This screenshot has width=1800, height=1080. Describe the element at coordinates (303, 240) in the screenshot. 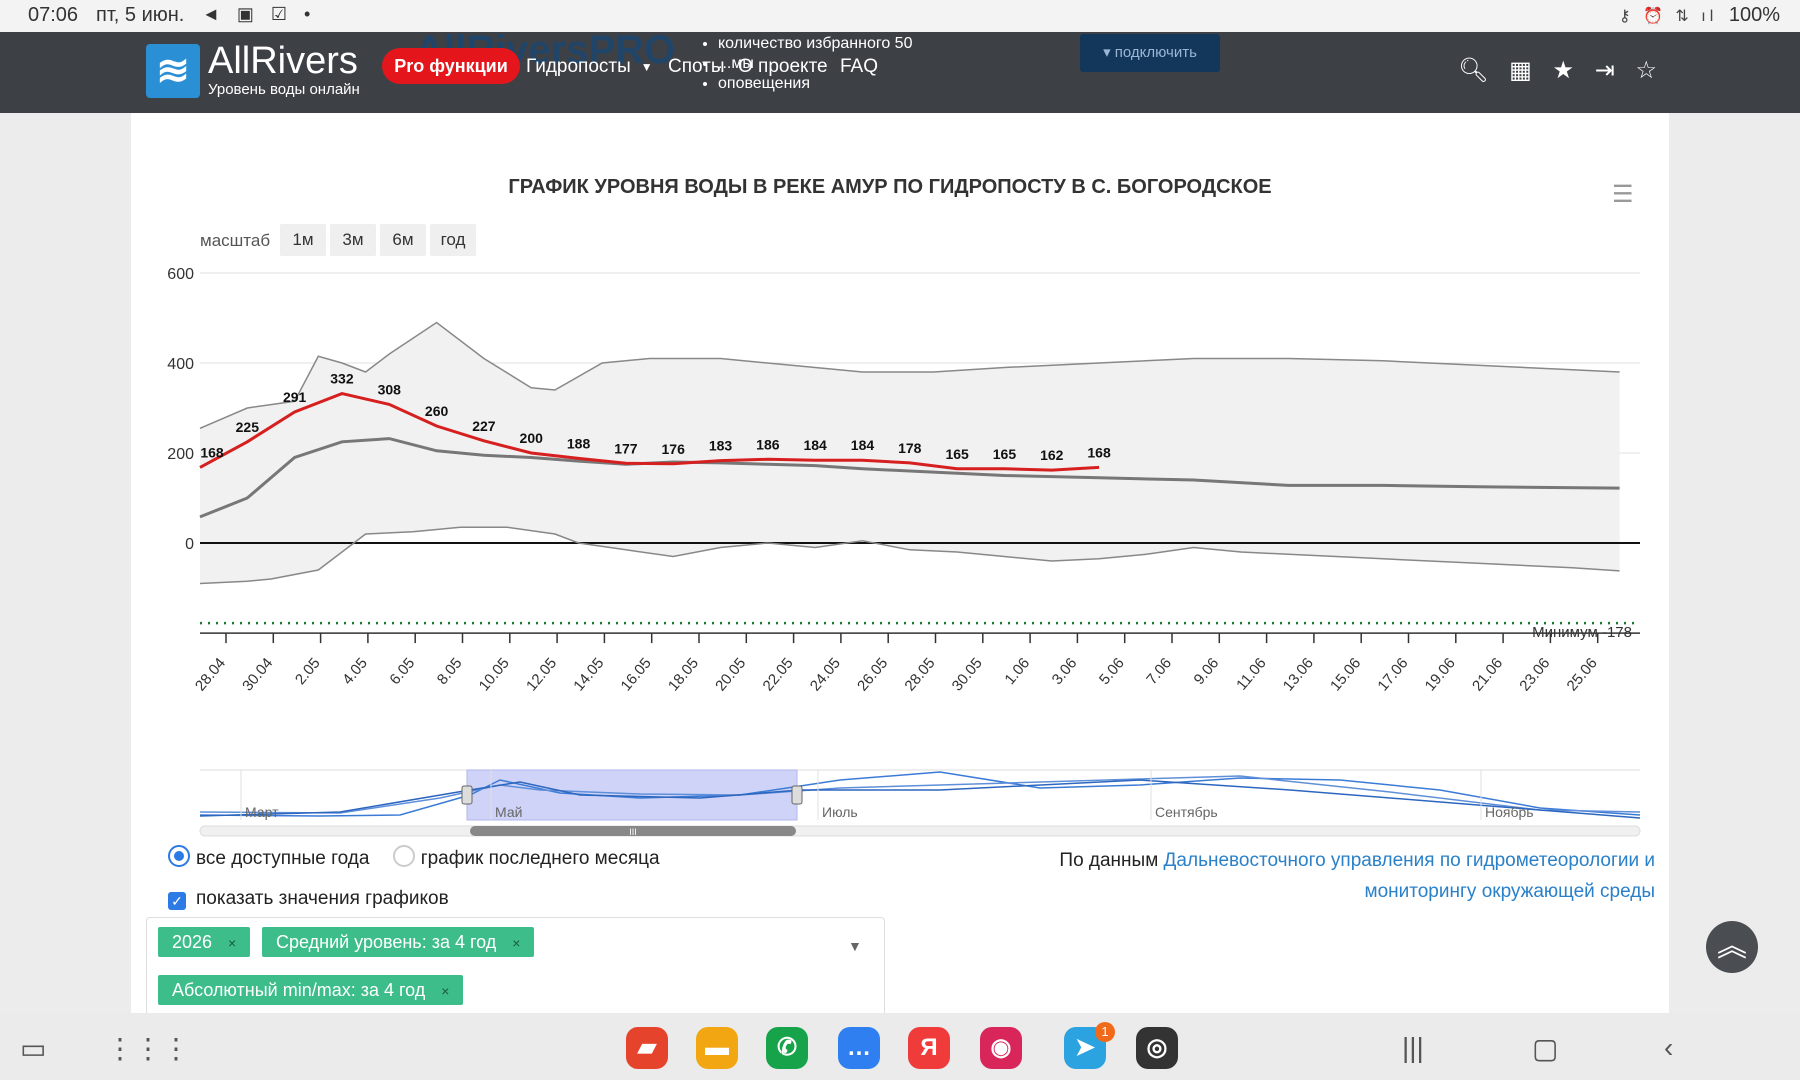

I see `scale-1m-button: 1м` at that location.